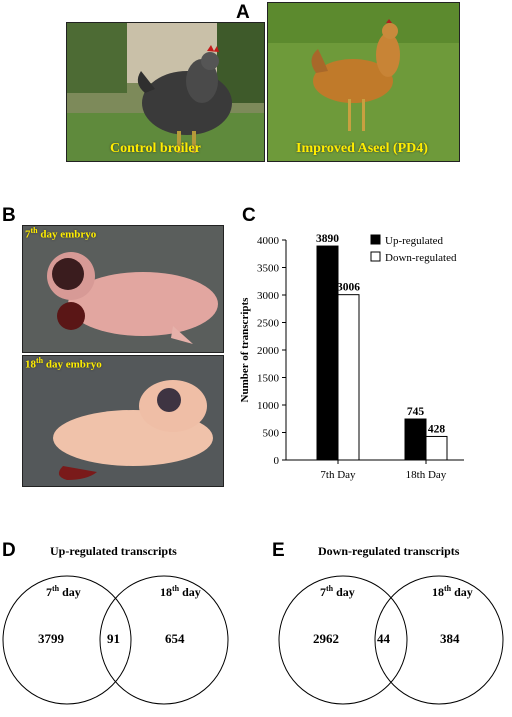 This screenshot has width=512, height=717. What do you see at coordinates (437, 429) in the screenshot?
I see `data-label: 428` at bounding box center [437, 429].